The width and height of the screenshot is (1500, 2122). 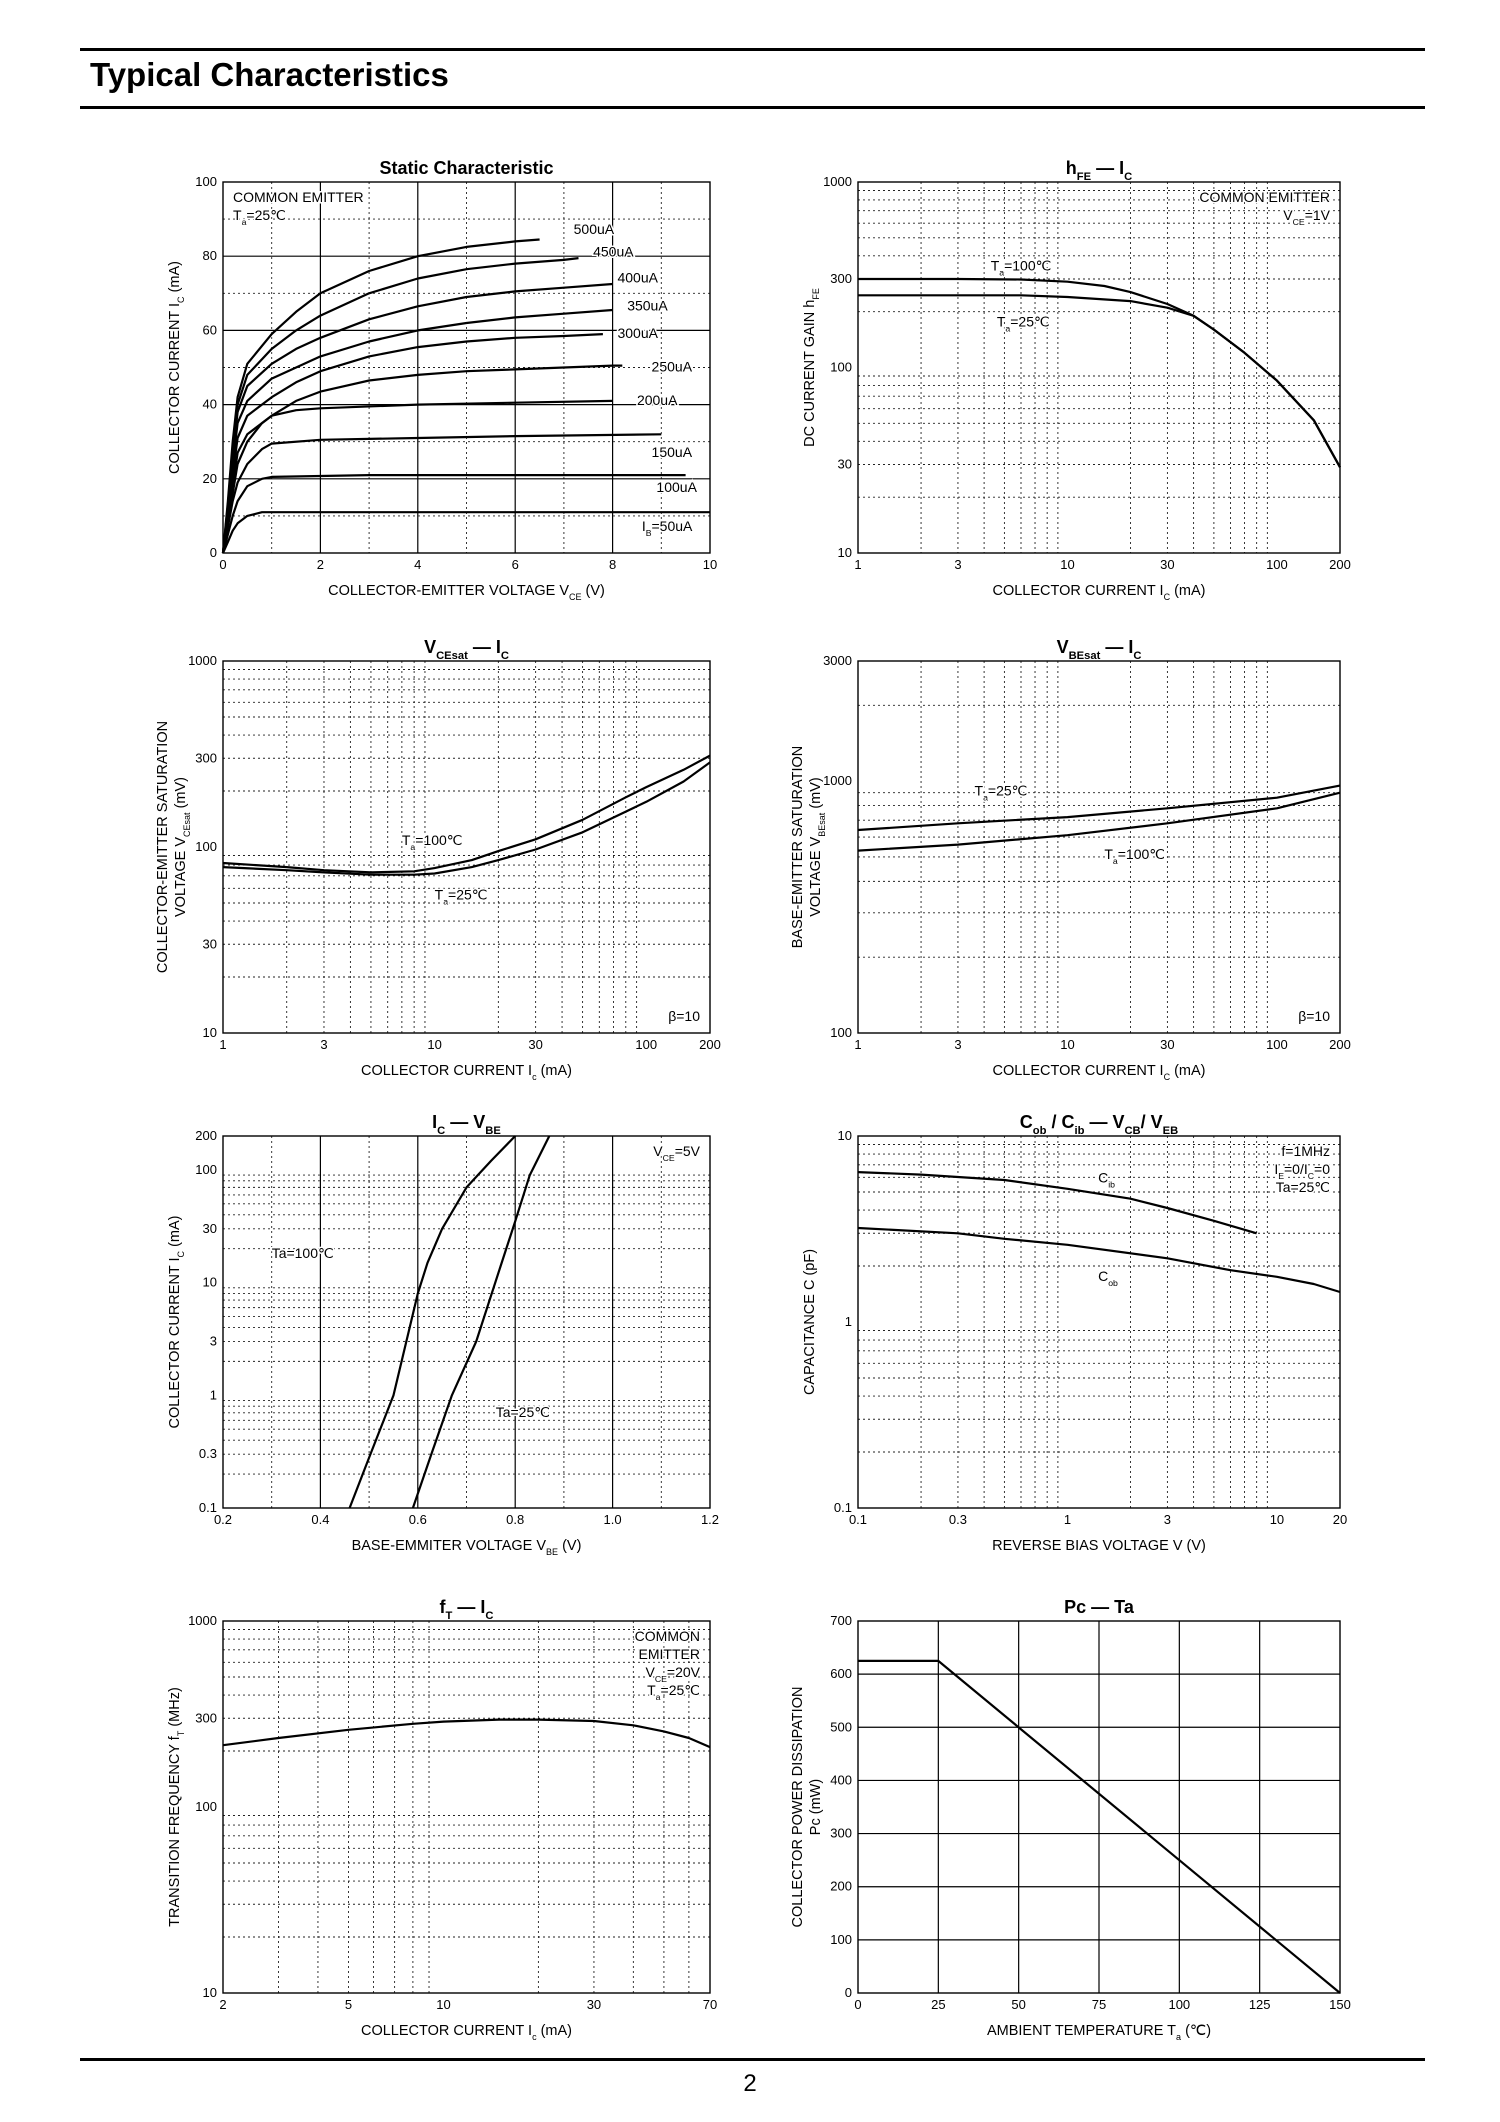 I want to click on series-label: Cob, so click(x=1108, y=1278).